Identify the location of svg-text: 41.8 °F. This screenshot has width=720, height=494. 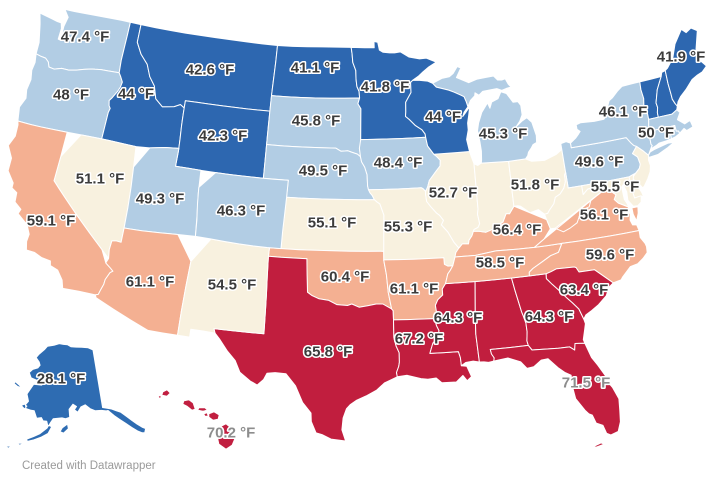
(385, 87).